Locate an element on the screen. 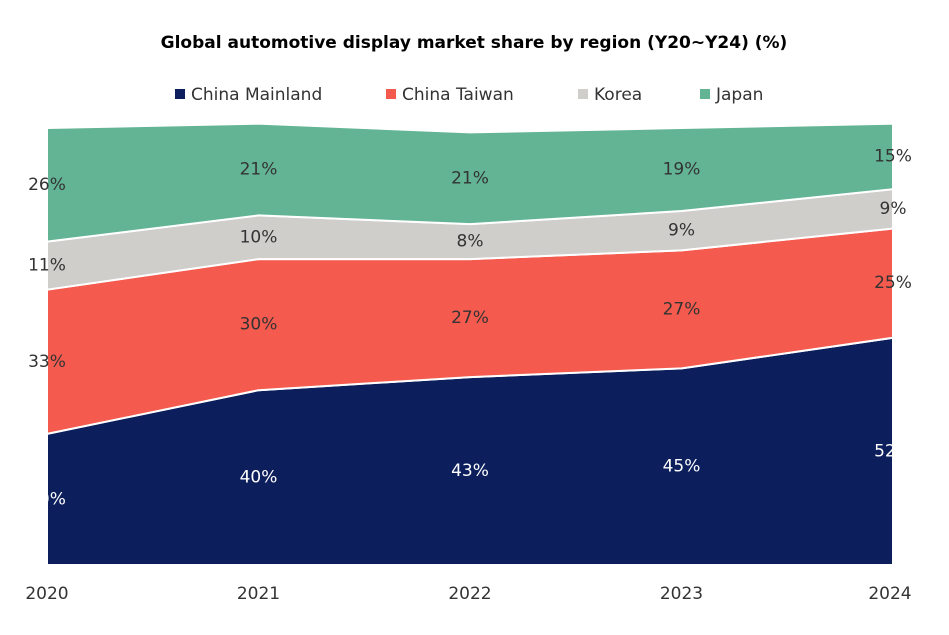 The width and height of the screenshot is (949, 635). x-tick-label: 2022 is located at coordinates (469, 594).